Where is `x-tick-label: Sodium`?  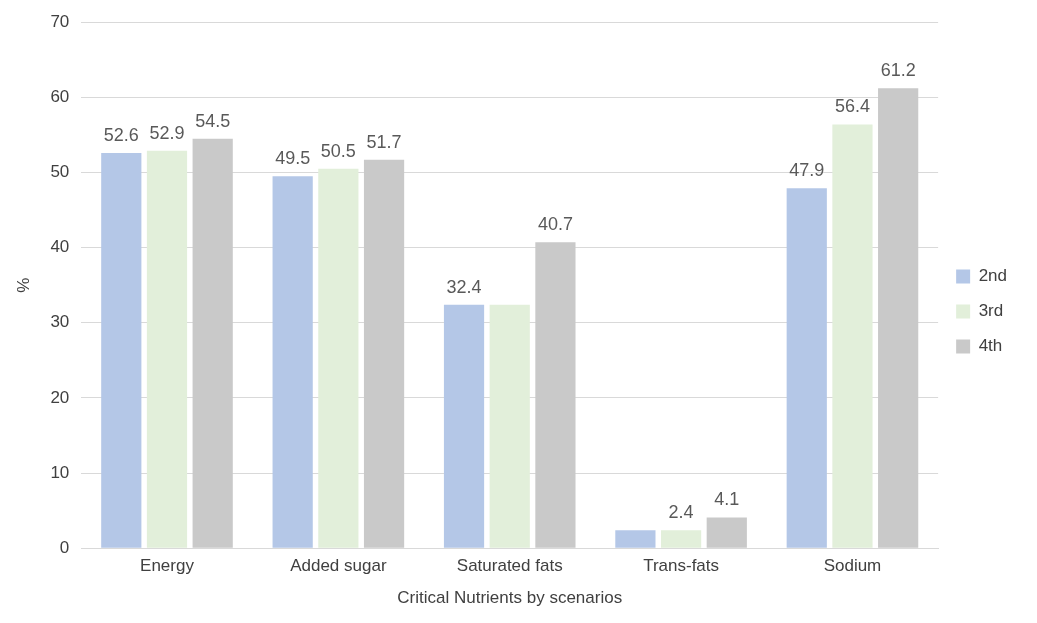
x-tick-label: Sodium is located at coordinates (852, 566).